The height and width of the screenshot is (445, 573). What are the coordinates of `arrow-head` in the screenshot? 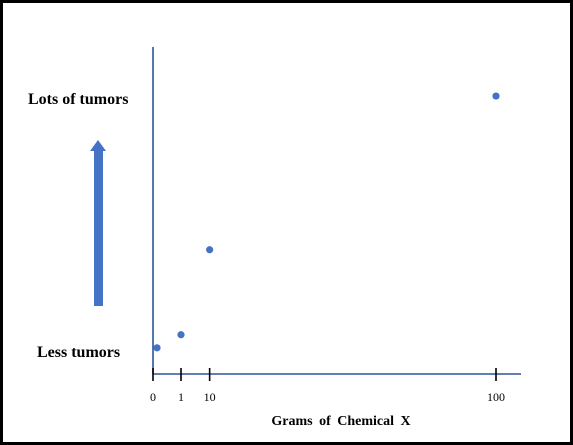 It's located at (98, 145).